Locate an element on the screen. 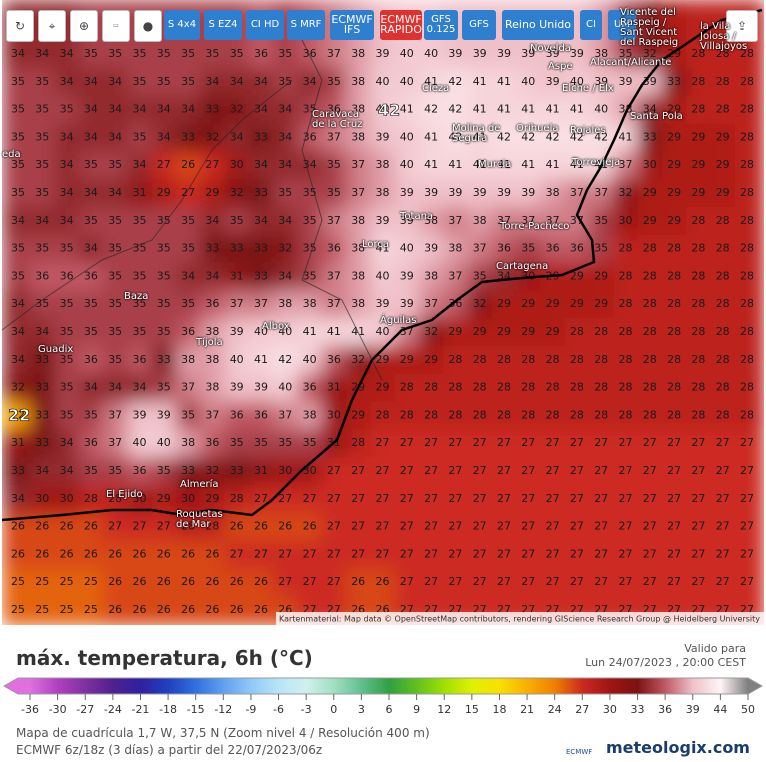 The height and width of the screenshot is (762, 766). model-button: GFS 0.125 is located at coordinates (441, 25).